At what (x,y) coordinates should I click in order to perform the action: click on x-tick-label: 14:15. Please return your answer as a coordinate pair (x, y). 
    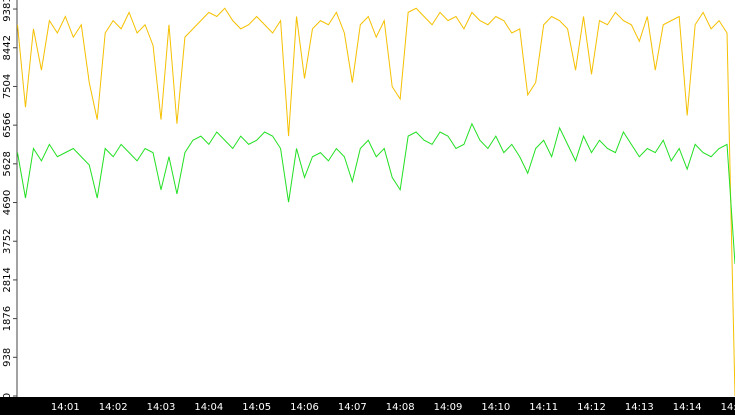
    Looking at the image, I should click on (728, 407).